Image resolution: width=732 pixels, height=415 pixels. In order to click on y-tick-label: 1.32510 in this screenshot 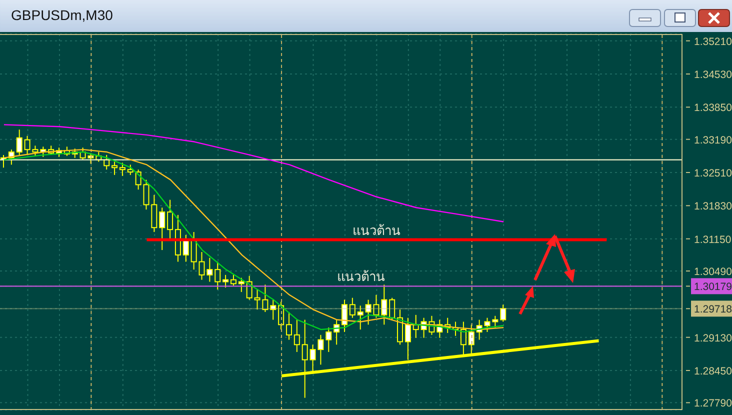, I will do `click(713, 174)`.